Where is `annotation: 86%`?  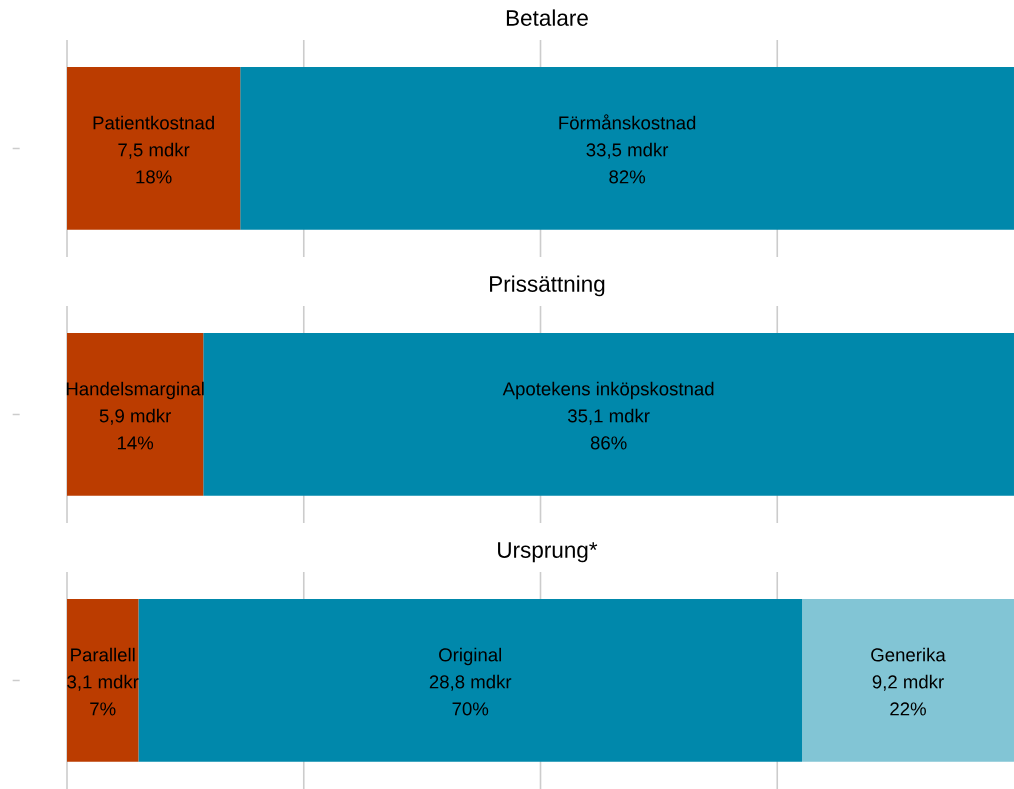 annotation: 86% is located at coordinates (608, 443).